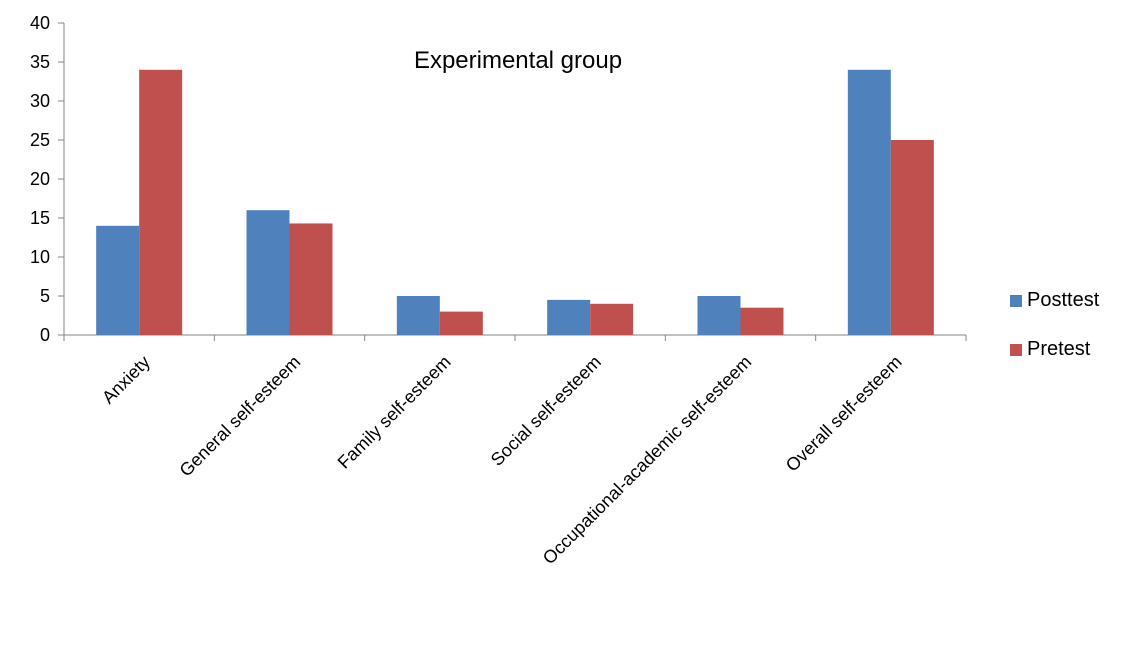 The height and width of the screenshot is (646, 1122). I want to click on x-tick-label: Social self-esteem, so click(546, 411).